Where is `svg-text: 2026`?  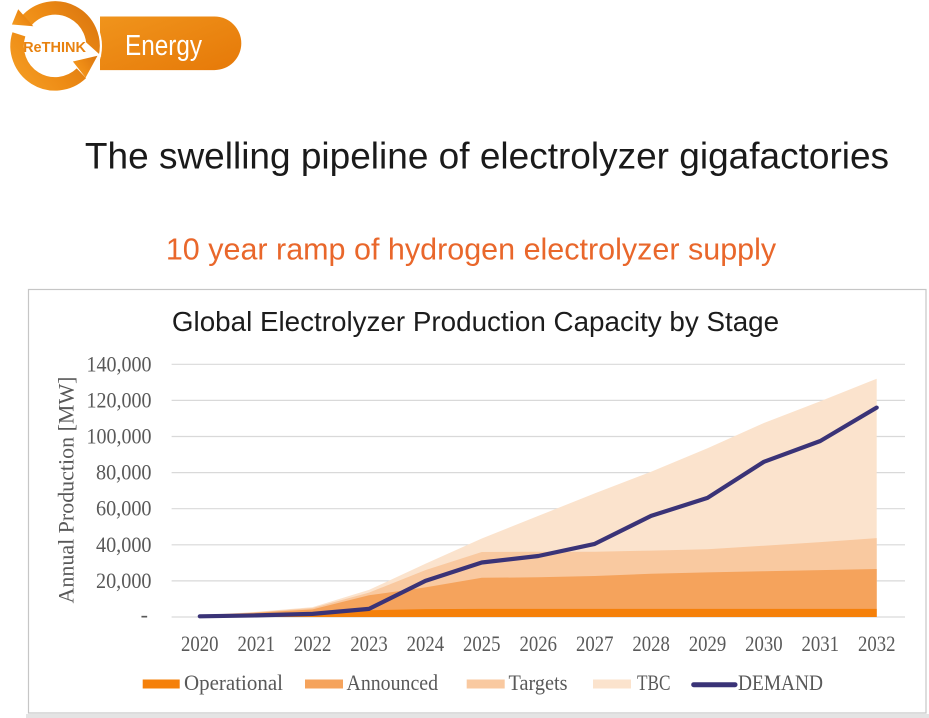 svg-text: 2026 is located at coordinates (539, 643).